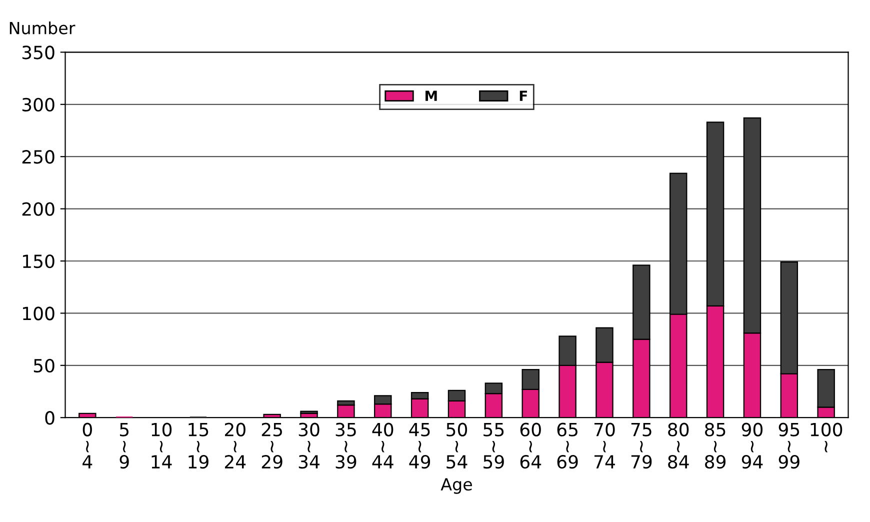  What do you see at coordinates (456, 486) in the screenshot?
I see `x-axis-title: Age` at bounding box center [456, 486].